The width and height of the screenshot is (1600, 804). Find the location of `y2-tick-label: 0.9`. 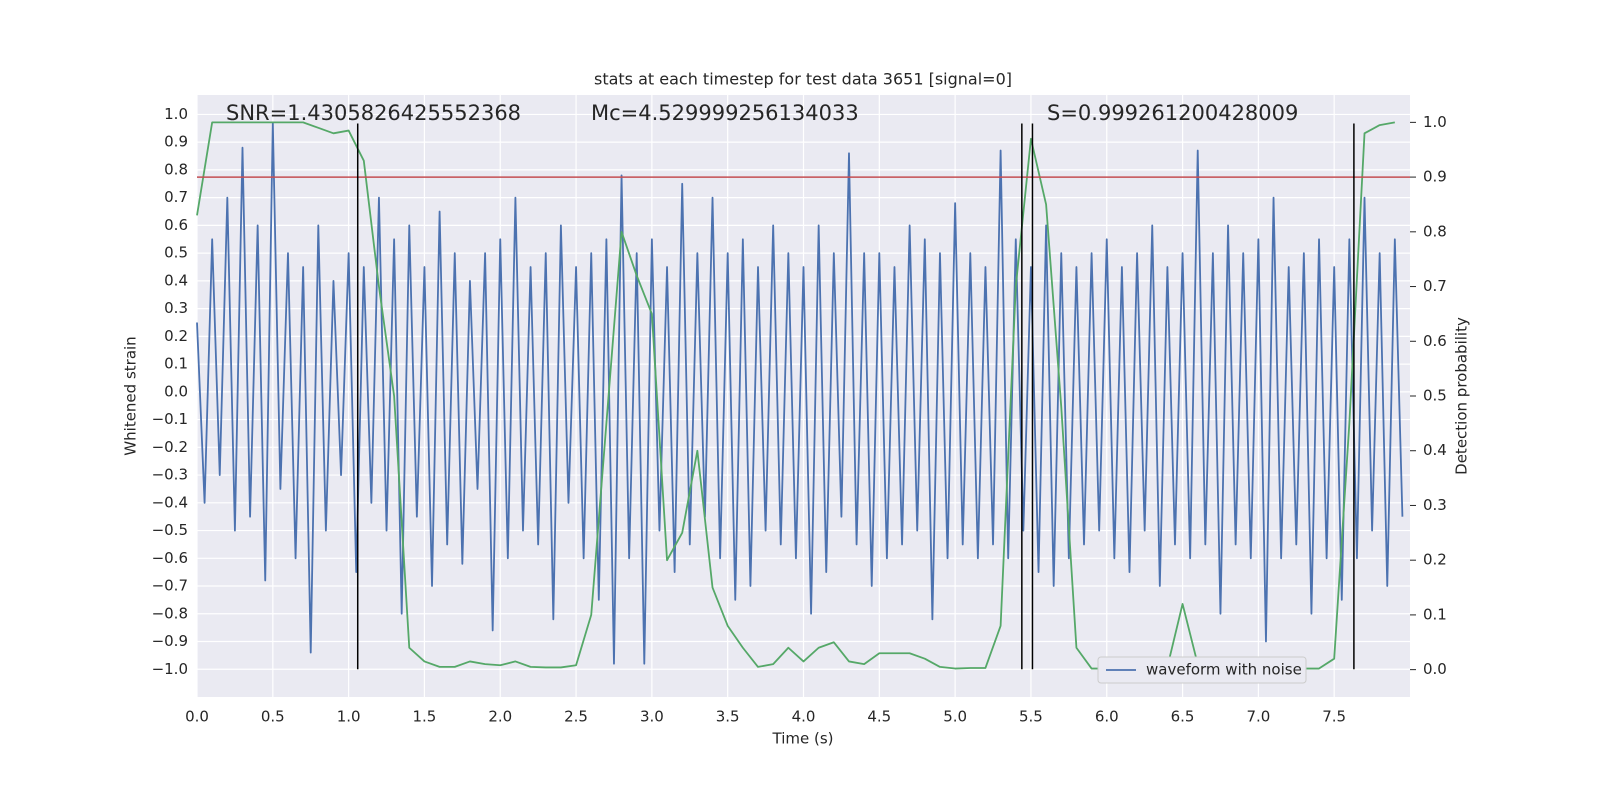

y2-tick-label: 0.9 is located at coordinates (1435, 177).